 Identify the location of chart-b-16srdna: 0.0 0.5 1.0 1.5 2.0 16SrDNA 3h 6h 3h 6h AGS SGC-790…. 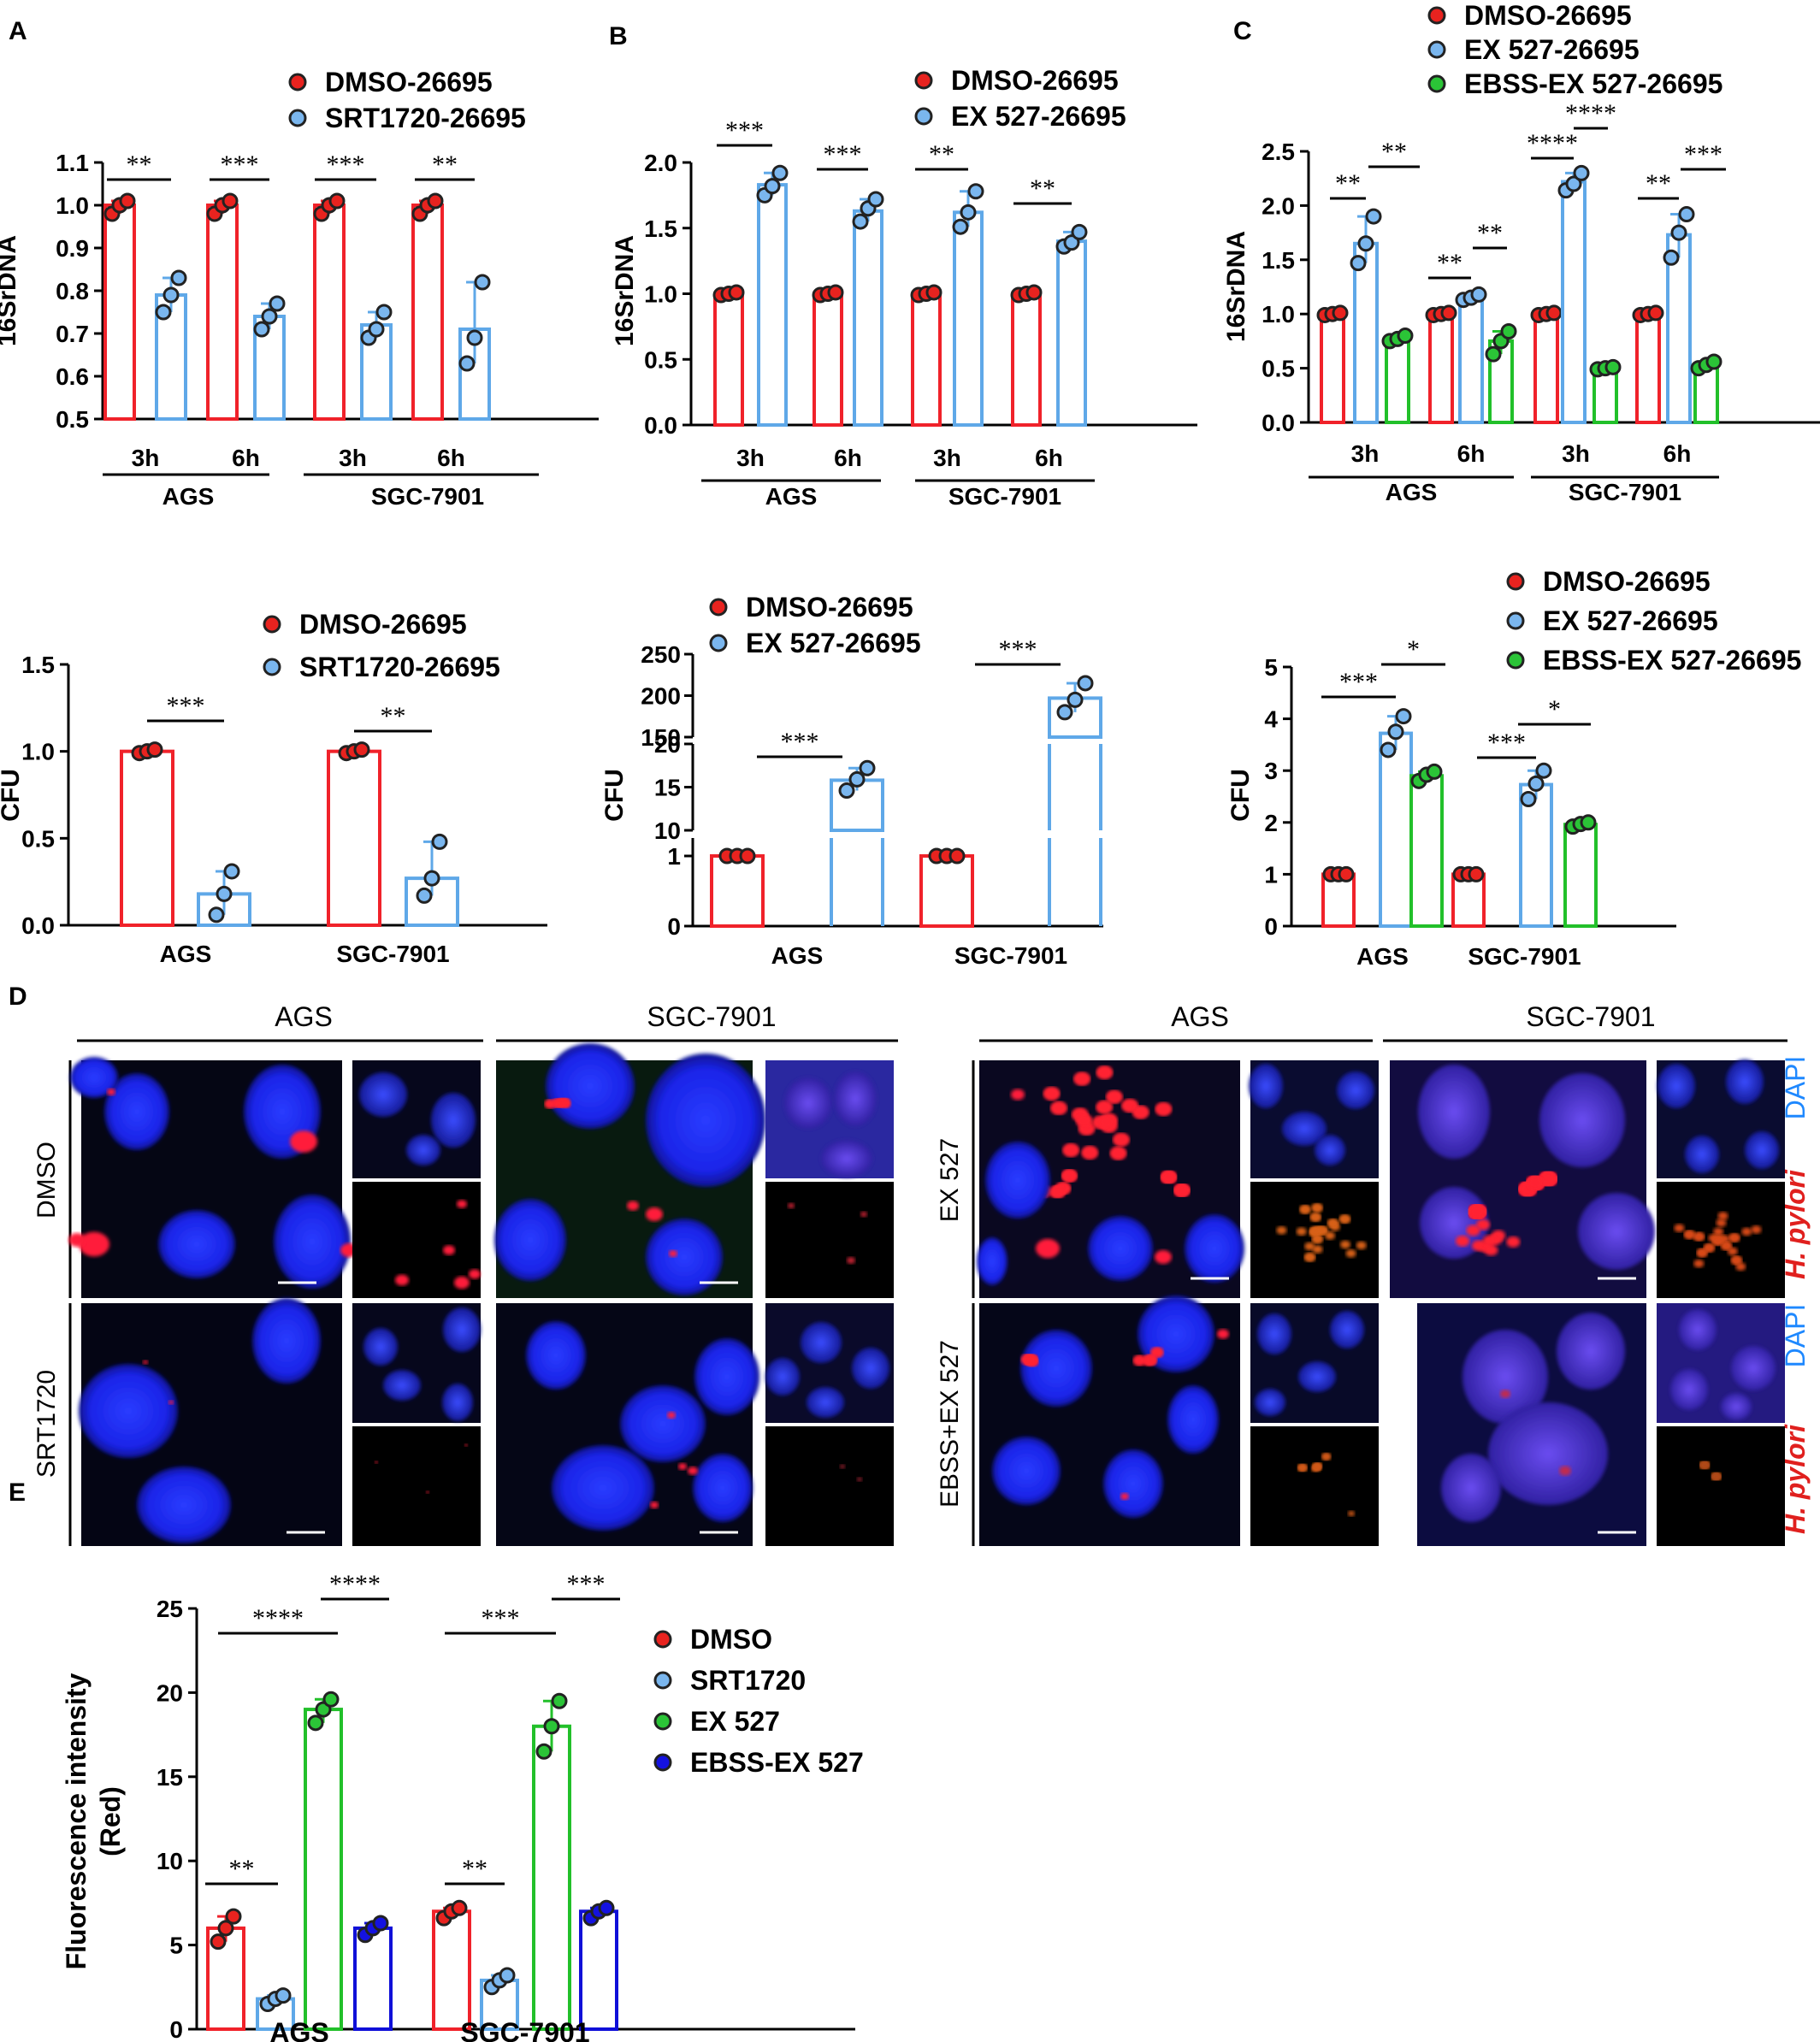
(904, 313).